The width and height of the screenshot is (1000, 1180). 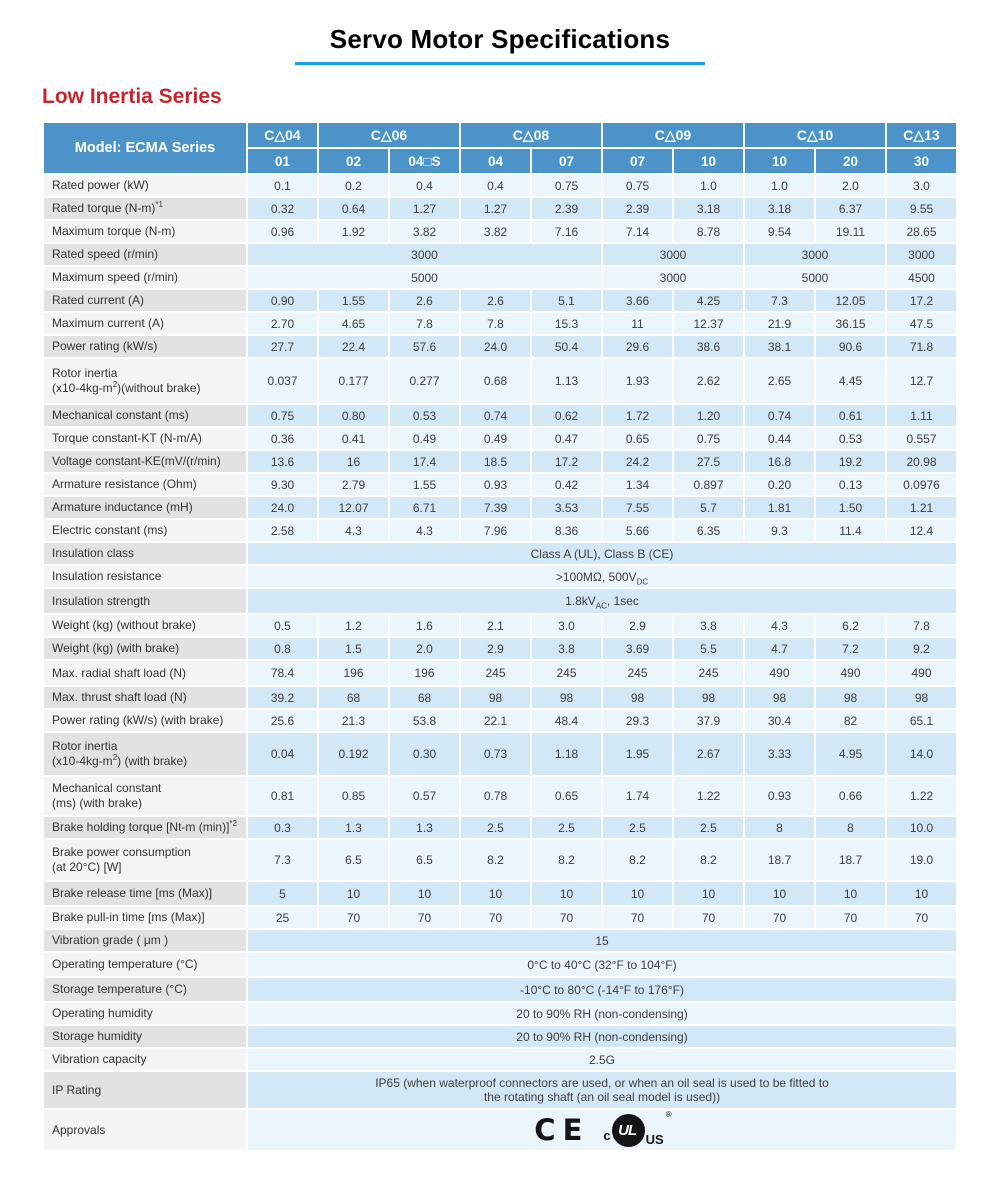 I want to click on spec-value-cell: 1.93, so click(x=637, y=381).